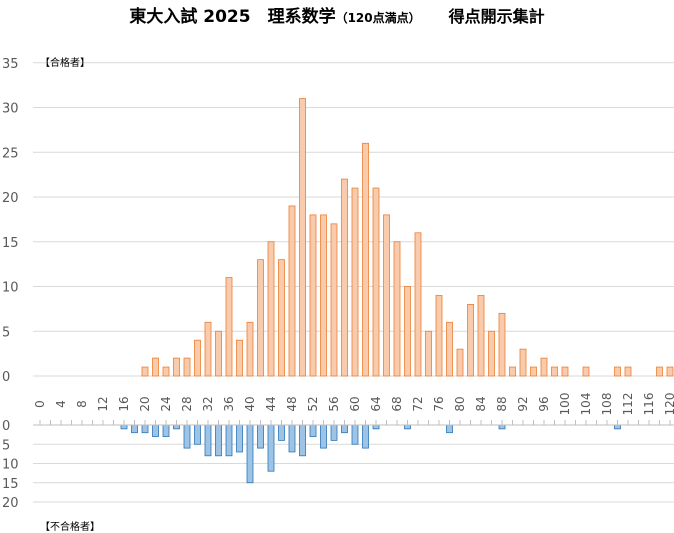 The width and height of the screenshot is (674, 533). What do you see at coordinates (353, 423) in the screenshot?
I see `x-axis-ticks` at bounding box center [353, 423].